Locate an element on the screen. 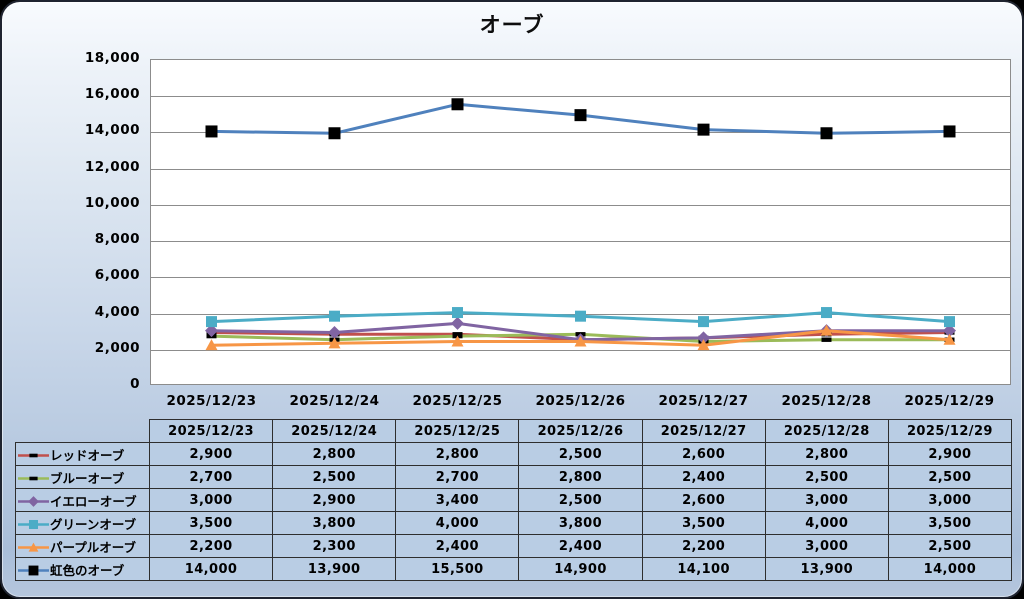 The width and height of the screenshot is (1024, 599). table-value-cell: 14,900 is located at coordinates (580, 569).